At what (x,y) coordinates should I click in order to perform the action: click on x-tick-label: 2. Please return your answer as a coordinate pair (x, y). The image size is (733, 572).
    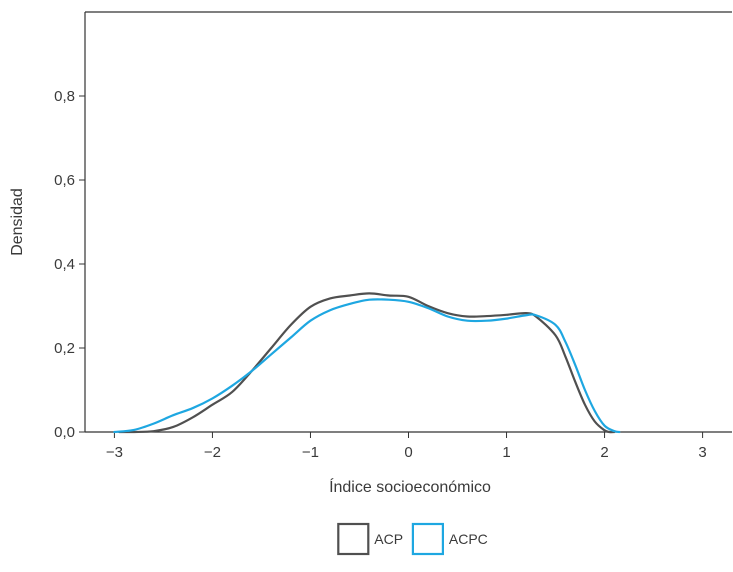
    Looking at the image, I should click on (604, 452).